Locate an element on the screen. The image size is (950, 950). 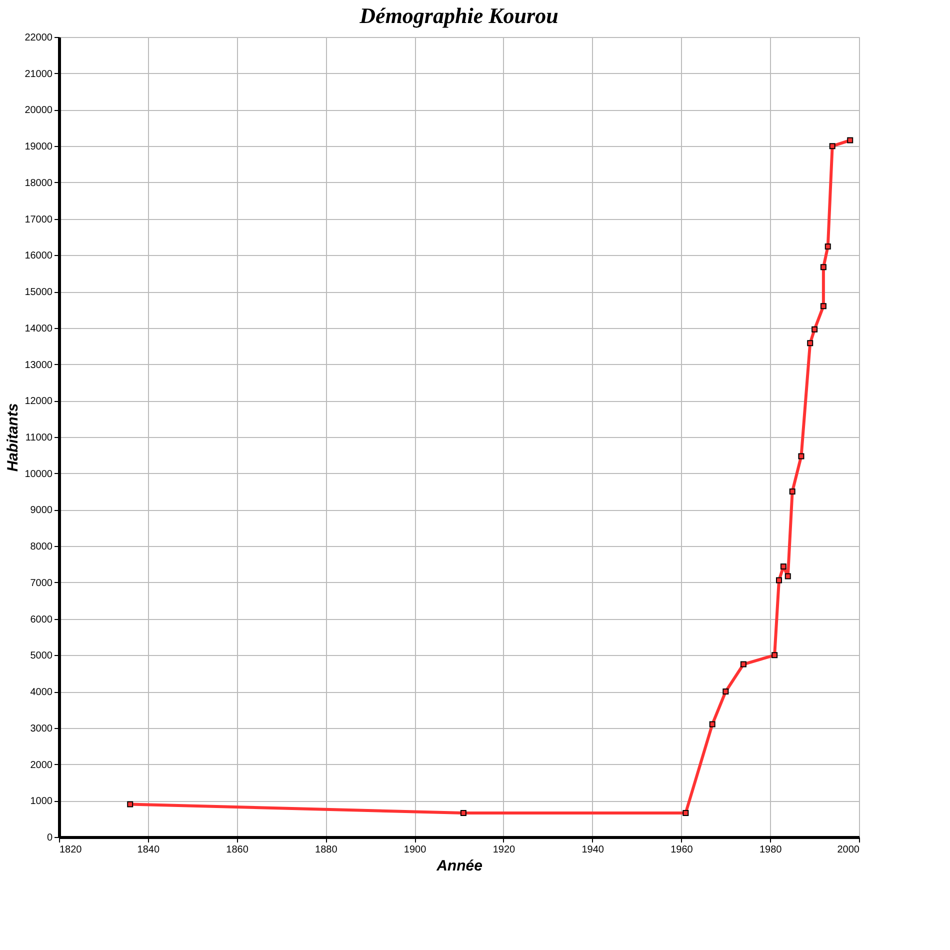
x-axis-title: Année is located at coordinates (459, 866).